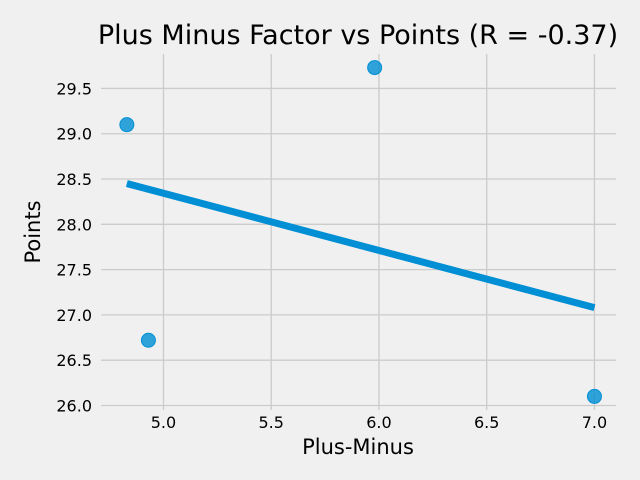  Describe the element at coordinates (378, 422) in the screenshot. I see `x-tick-label: 6.0` at that location.